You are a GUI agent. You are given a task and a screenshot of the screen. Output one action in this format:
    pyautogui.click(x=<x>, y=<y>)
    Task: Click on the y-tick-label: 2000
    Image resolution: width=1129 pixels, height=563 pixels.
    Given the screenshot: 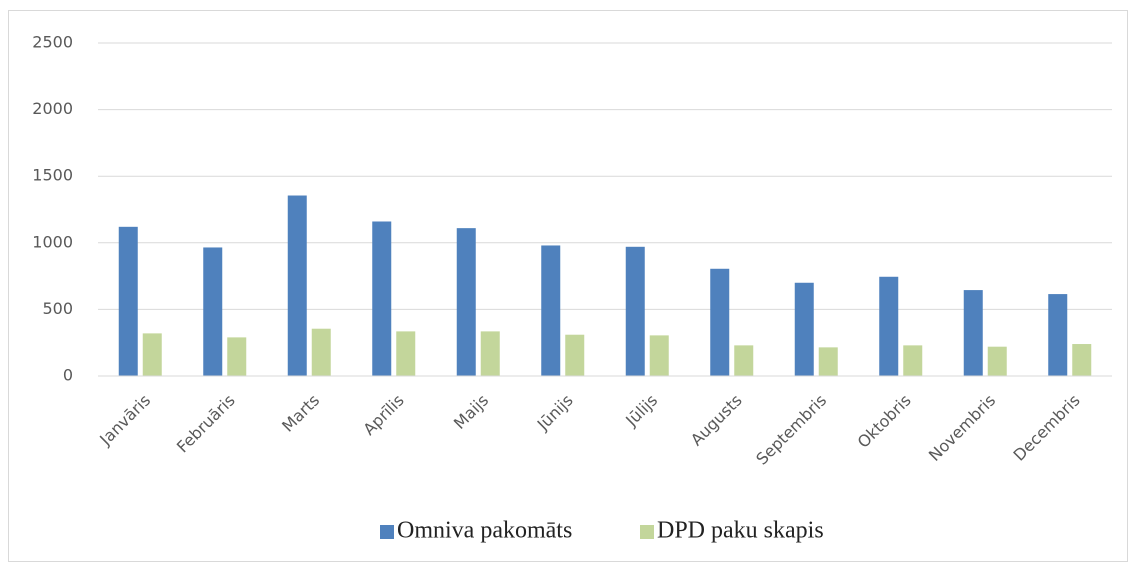 What is the action you would take?
    pyautogui.click(x=52, y=108)
    